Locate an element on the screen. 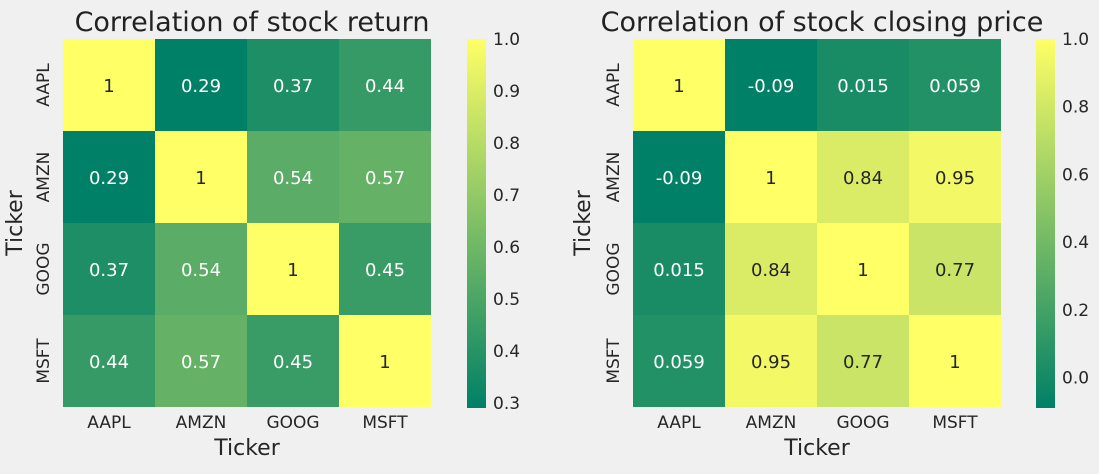  colorbar-tick-label: 0.0 is located at coordinates (1075, 379).